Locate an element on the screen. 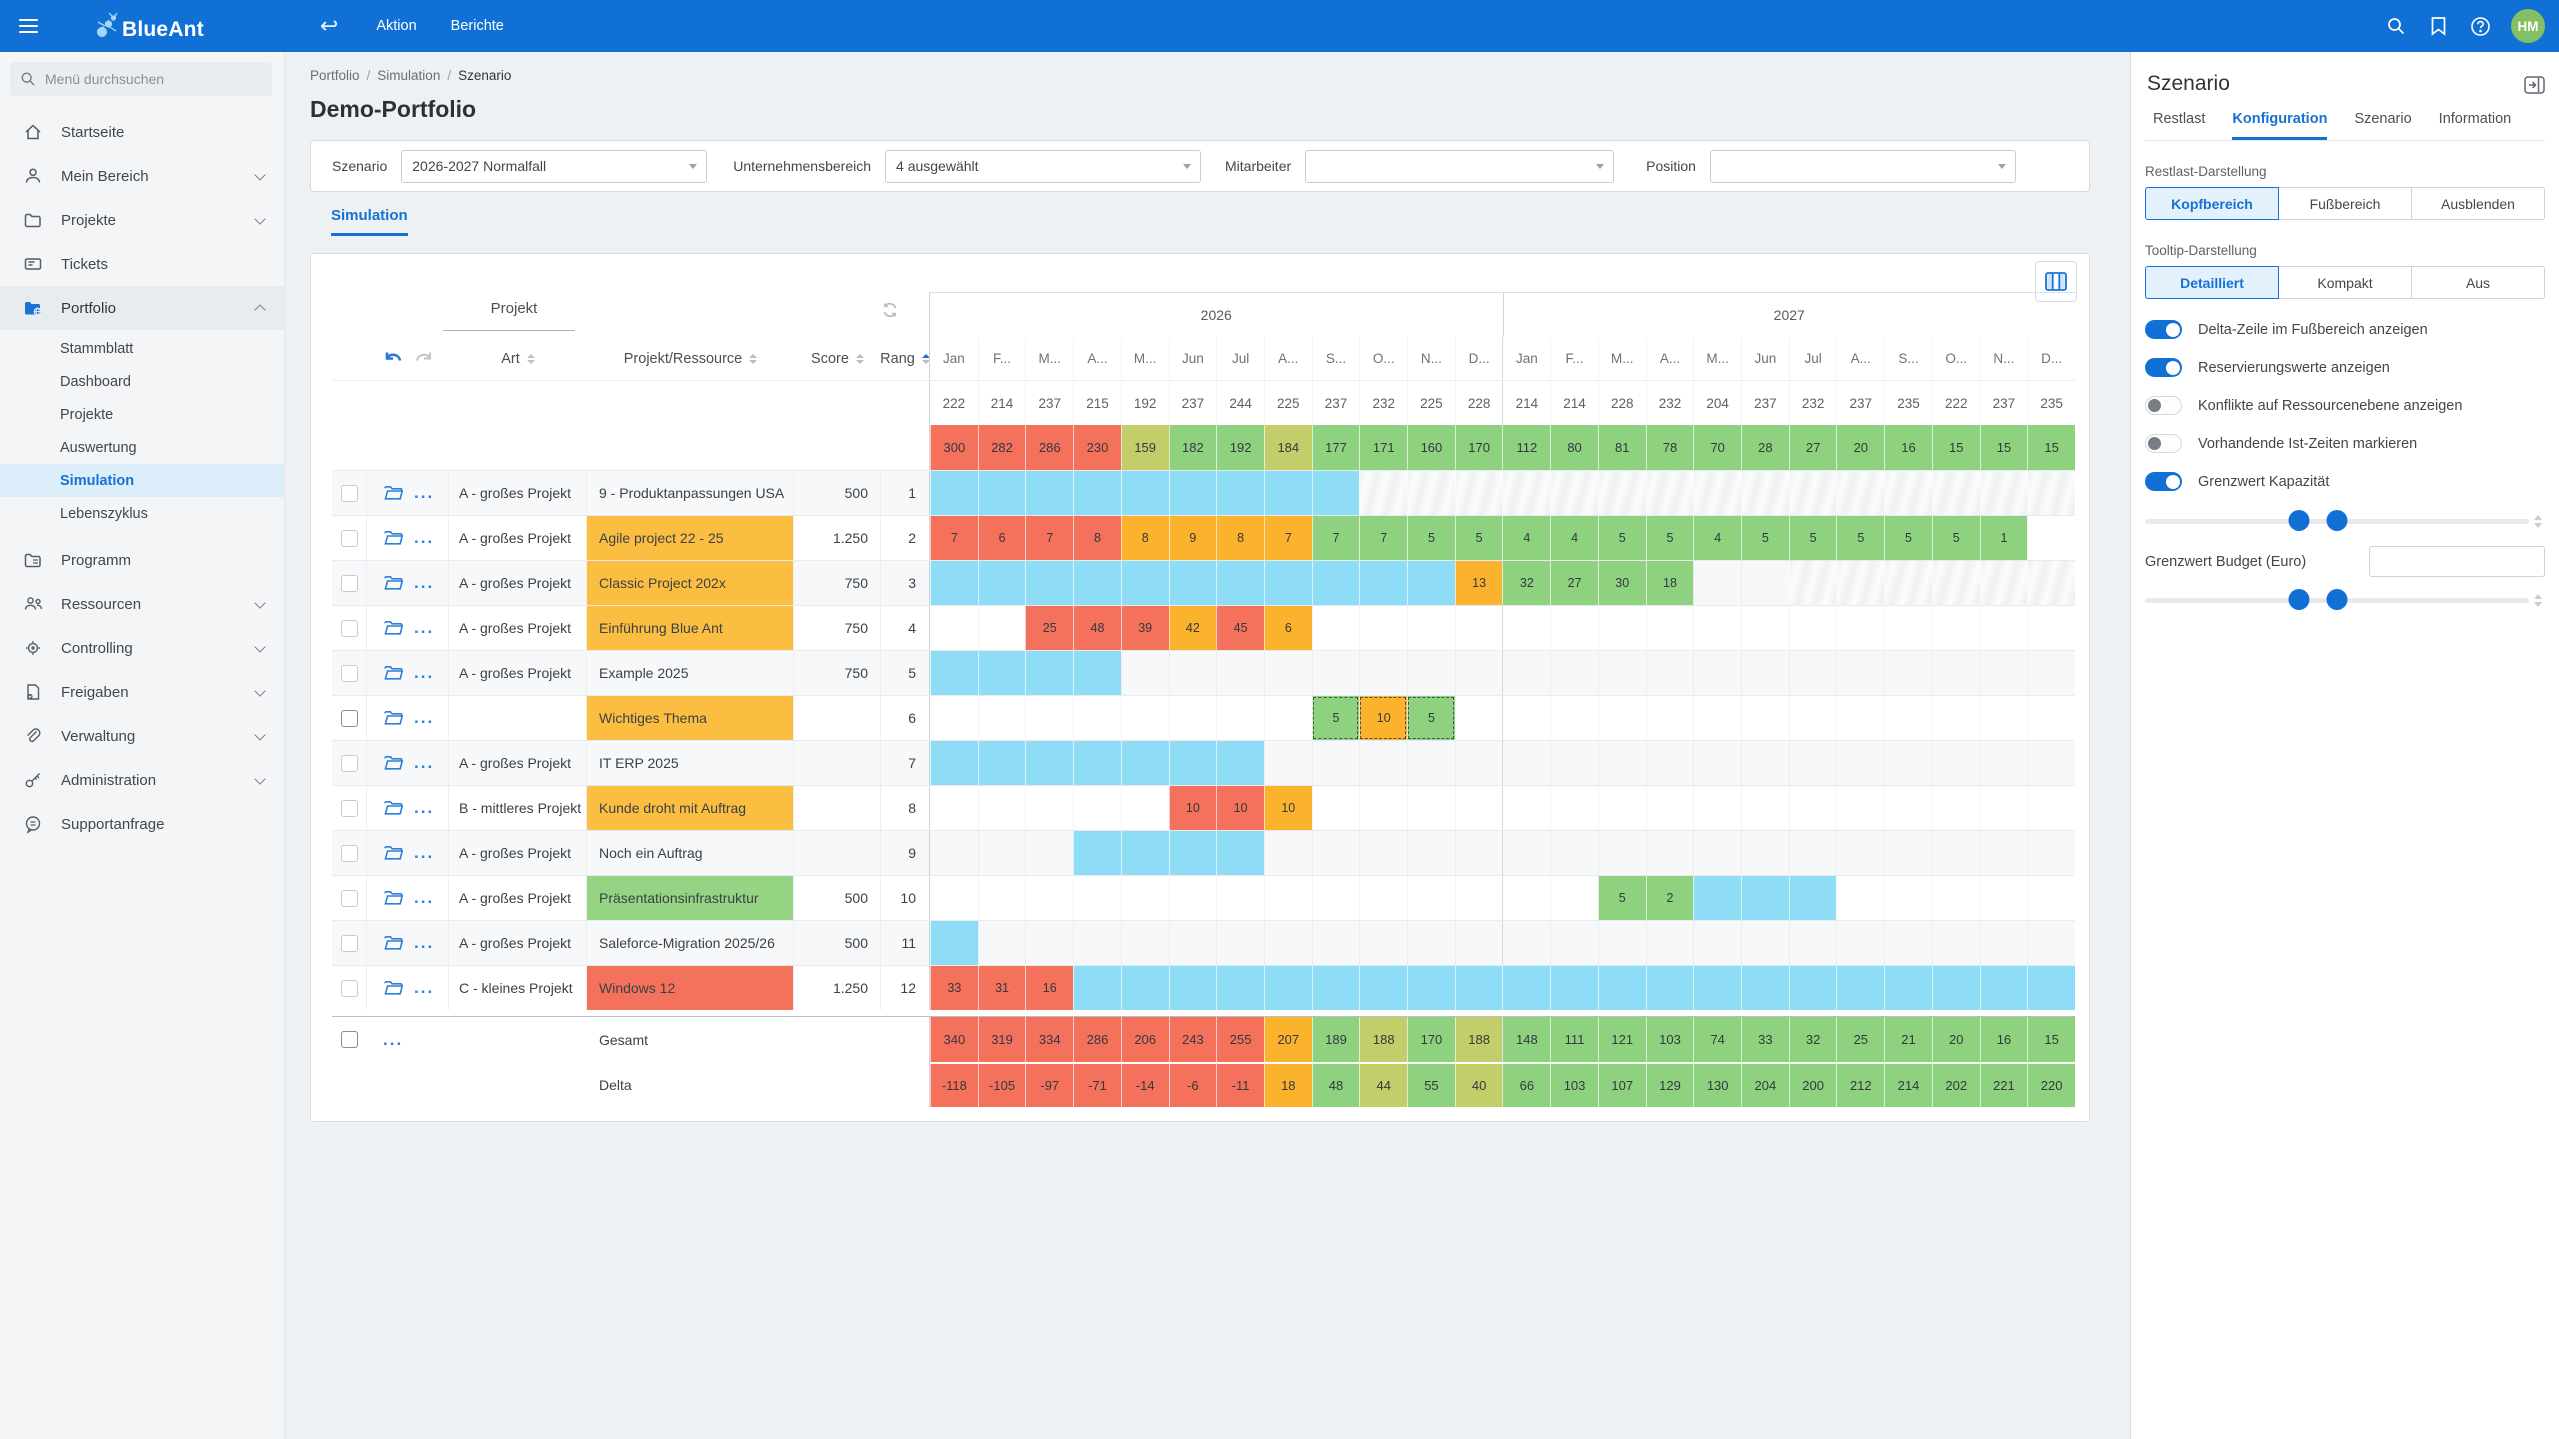 This screenshot has width=2559, height=1439. tab-simulation: Simulation is located at coordinates (369, 221).